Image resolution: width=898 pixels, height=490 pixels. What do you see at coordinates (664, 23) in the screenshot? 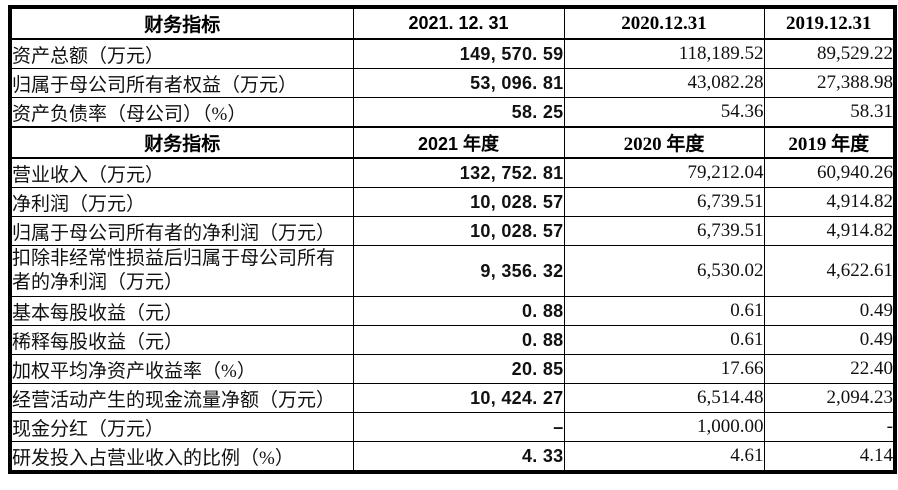
I see `section1-header-2020-12-31: 2020.12.31` at bounding box center [664, 23].